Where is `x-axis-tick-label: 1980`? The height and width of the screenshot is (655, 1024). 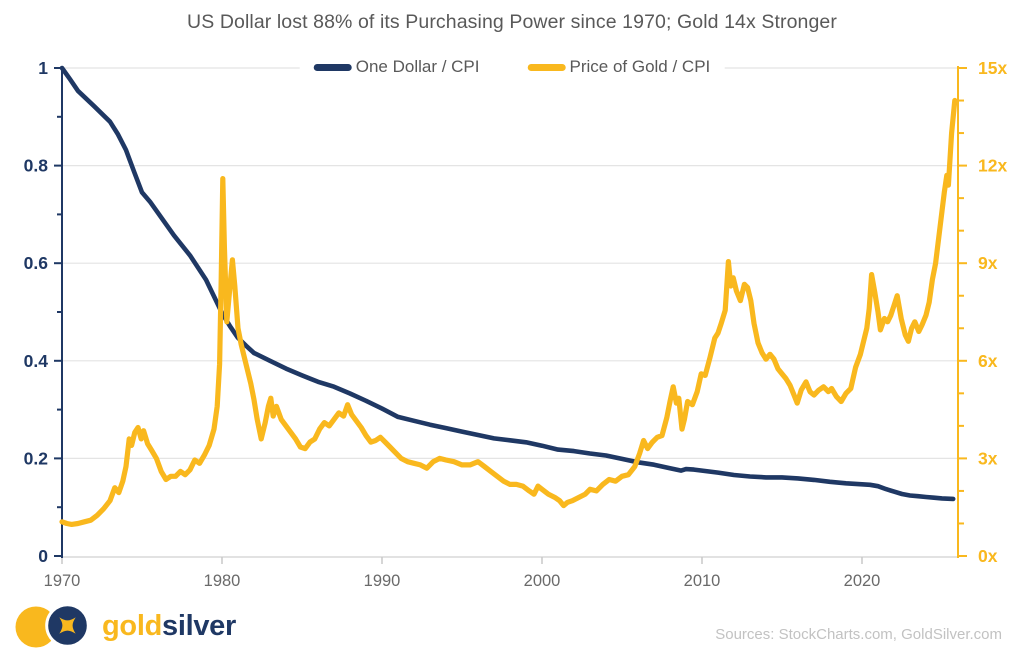
x-axis-tick-label: 1980 is located at coordinates (222, 581).